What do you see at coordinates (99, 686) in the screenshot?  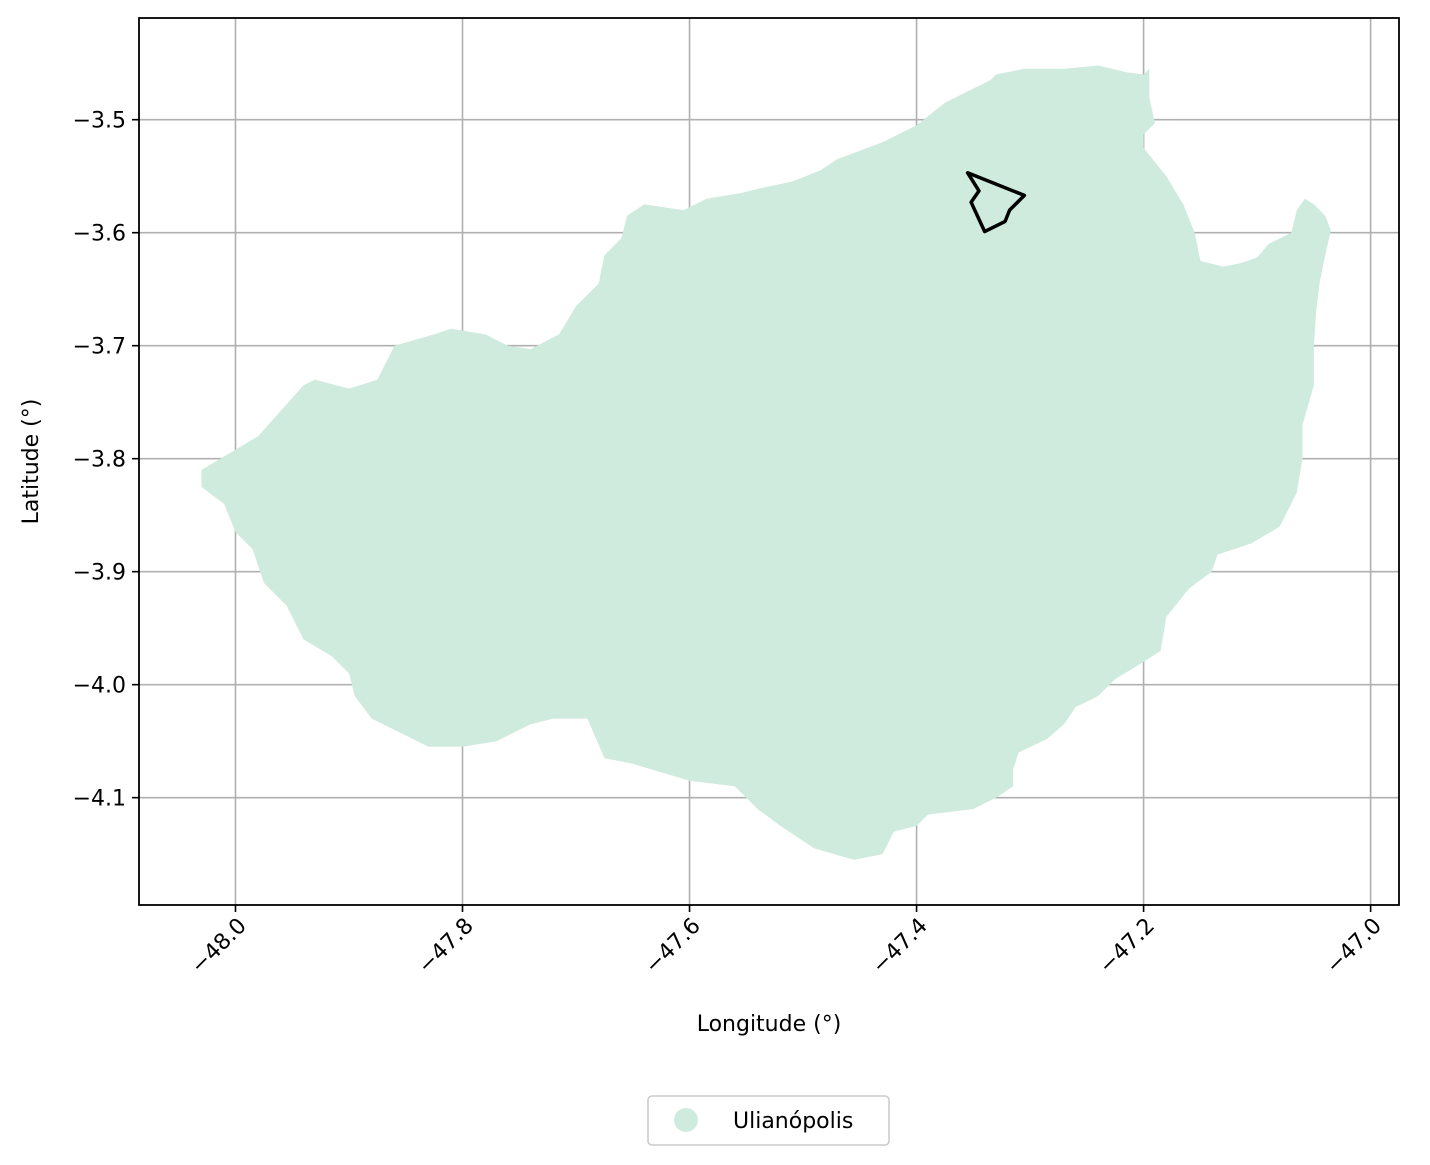 I see `y-tick-label: −4.0` at bounding box center [99, 686].